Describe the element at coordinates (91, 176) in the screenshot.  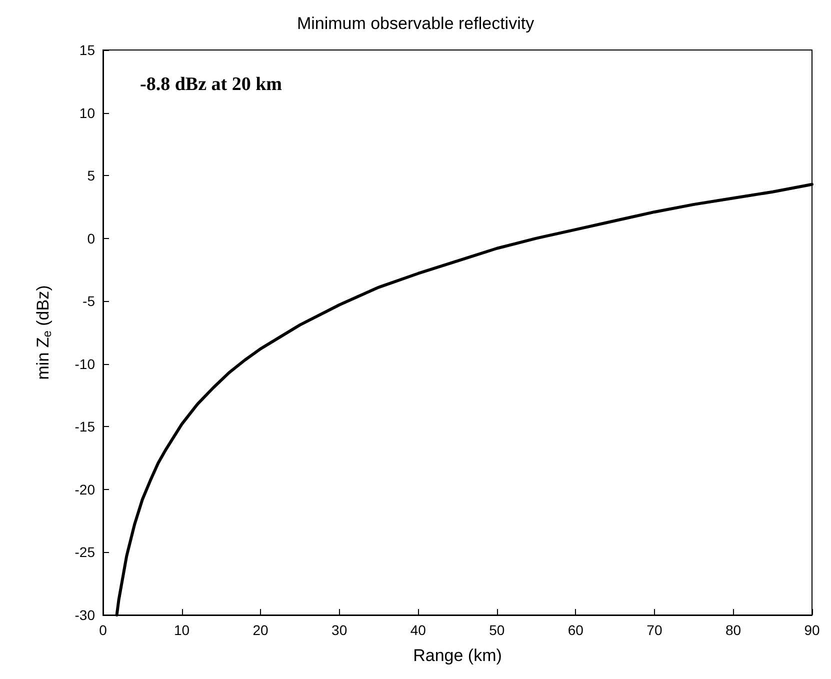
I see `y-tick-label: 5` at that location.